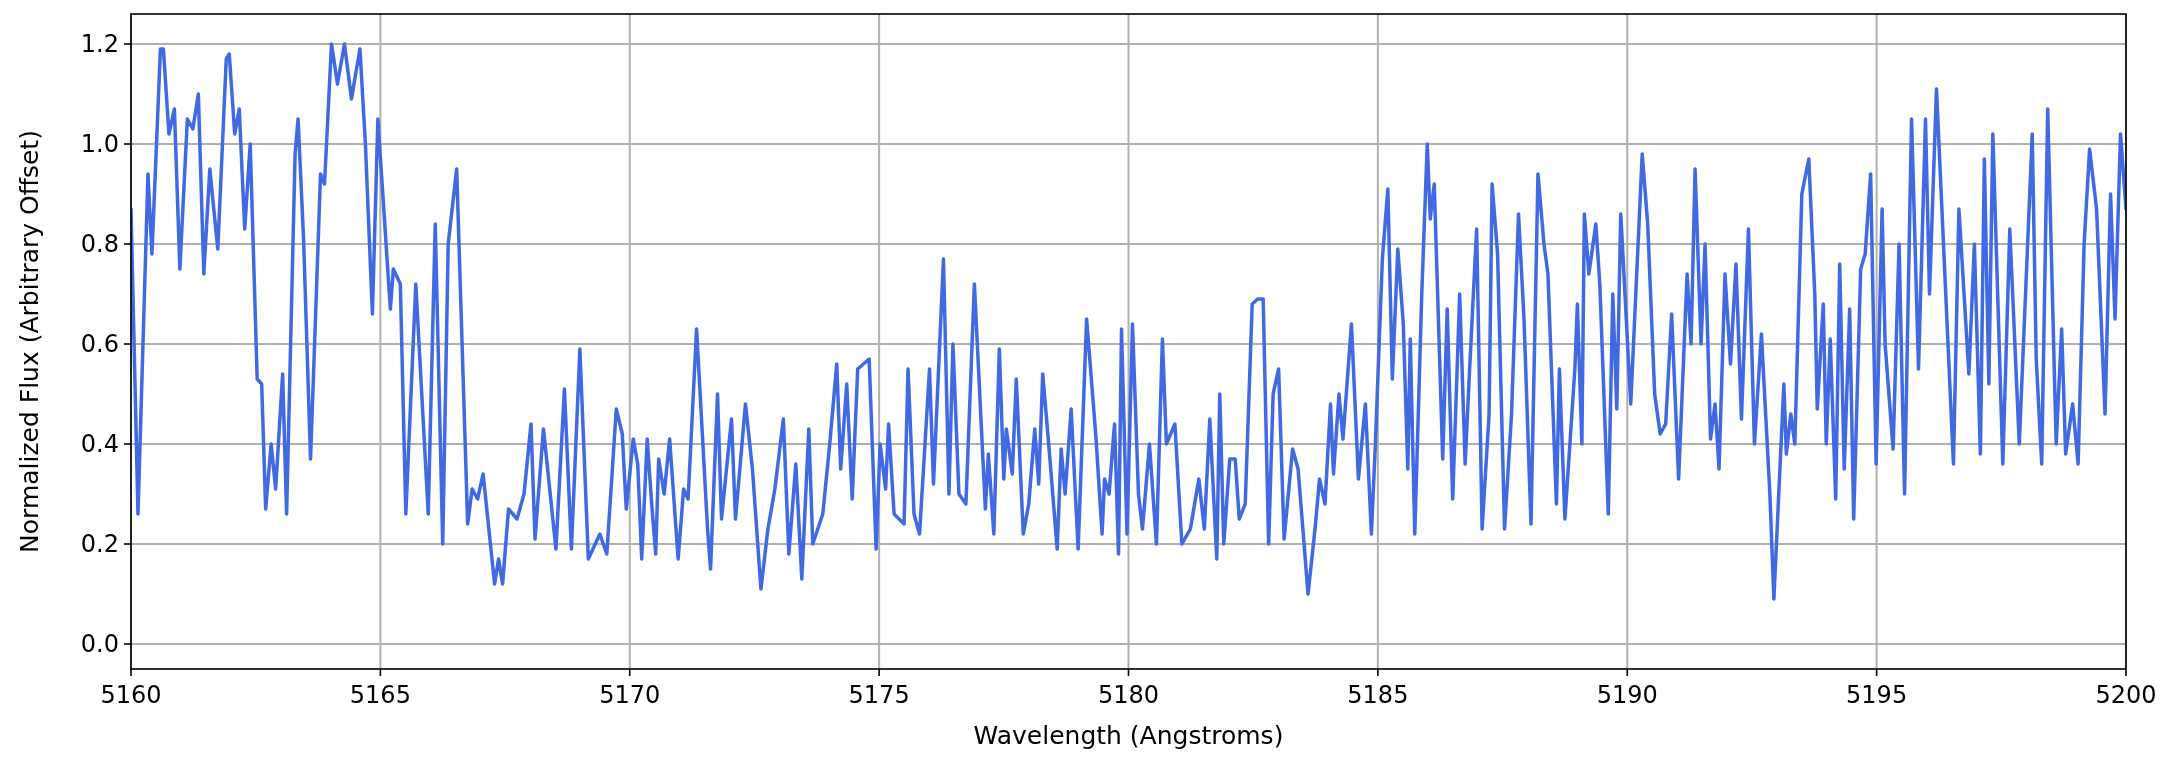  What do you see at coordinates (99, 44) in the screenshot?
I see `y-tick-label: 1.2` at bounding box center [99, 44].